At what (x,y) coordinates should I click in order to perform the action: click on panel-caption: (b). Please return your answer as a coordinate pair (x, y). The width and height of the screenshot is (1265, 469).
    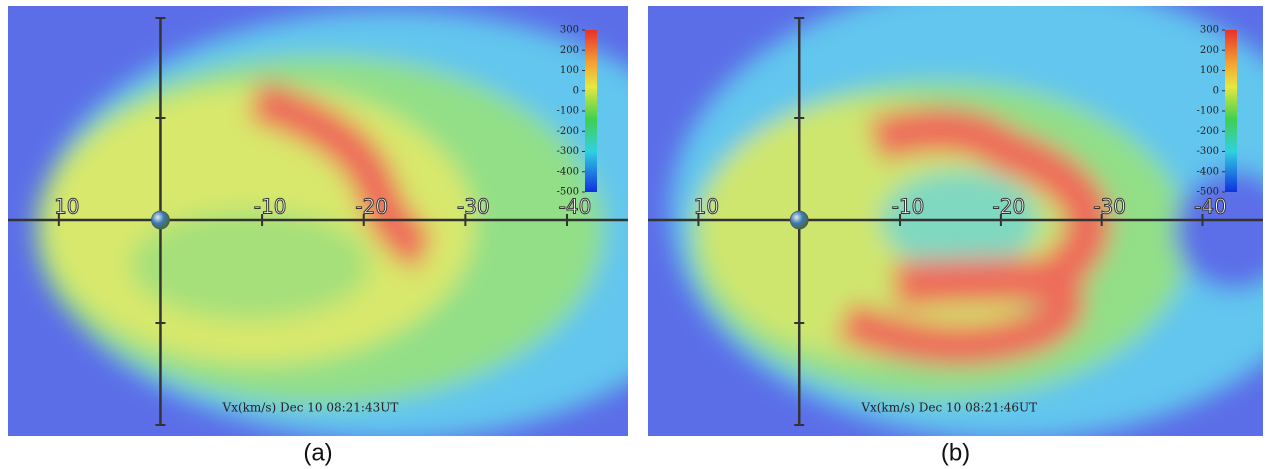
    Looking at the image, I should click on (955, 452).